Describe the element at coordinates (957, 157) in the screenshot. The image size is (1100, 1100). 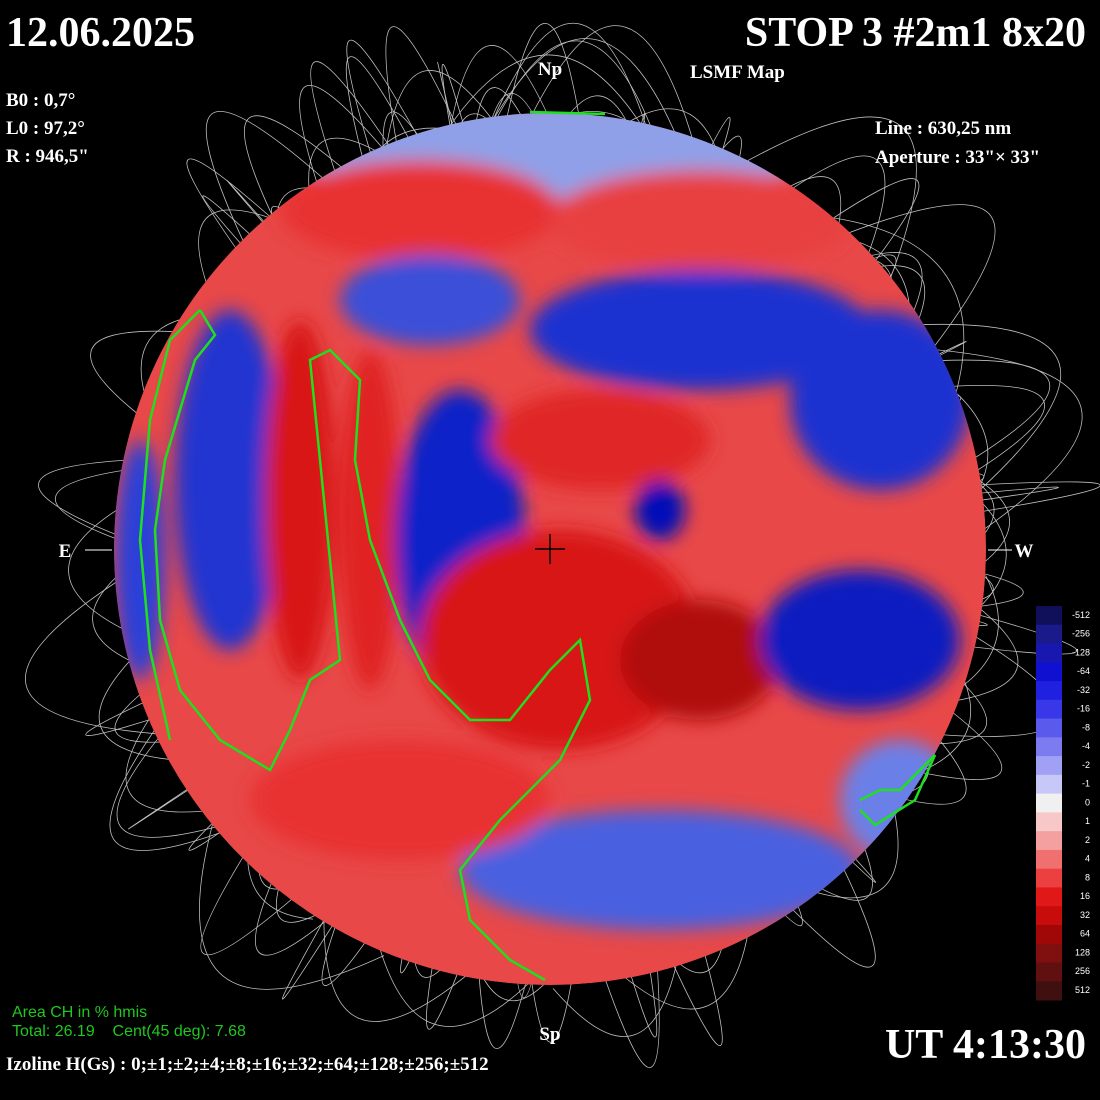
I see `aperture: Aperture : 33"× 33"` at that location.